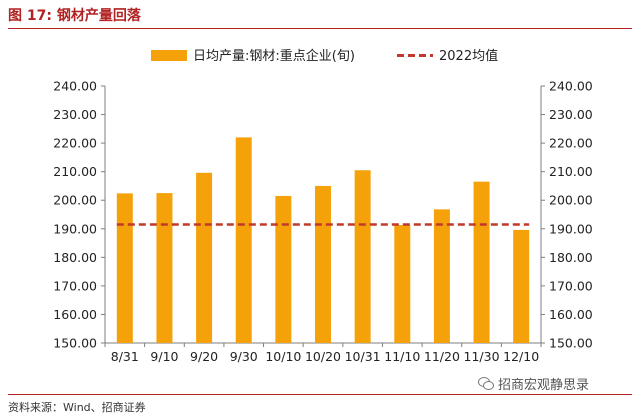 The image size is (640, 418). Describe the element at coordinates (283, 356) in the screenshot. I see `x-tick-label: 10/10` at that location.